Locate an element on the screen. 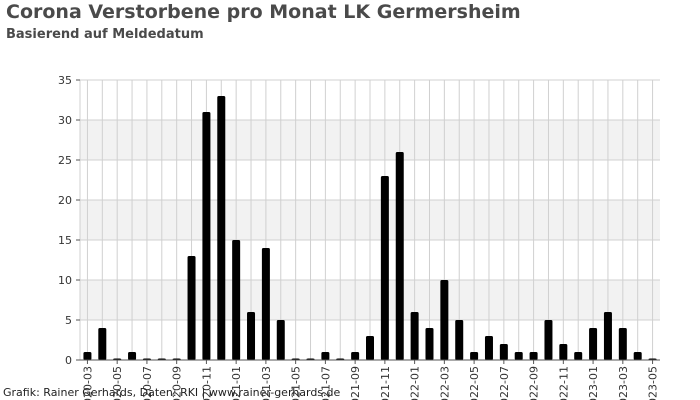 This screenshot has width=700, height=400. x-tick-label: 2022-03 is located at coordinates (444, 383).